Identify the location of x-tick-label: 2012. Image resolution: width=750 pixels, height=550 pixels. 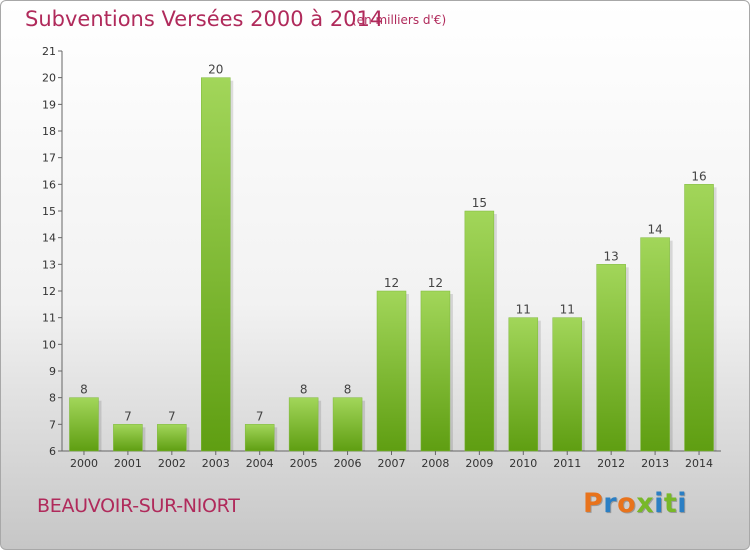
(611, 463).